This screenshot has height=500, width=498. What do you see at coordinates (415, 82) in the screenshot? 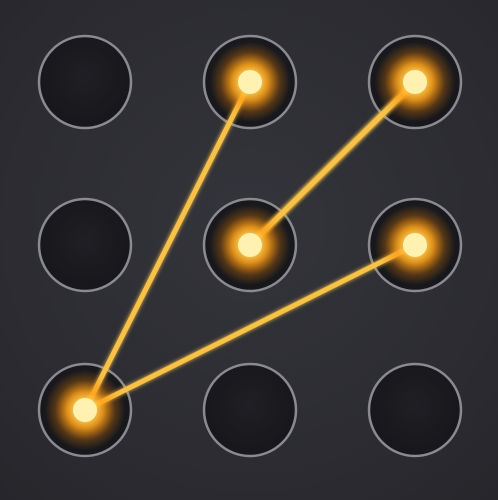
I see `pattern-dot-3-core` at bounding box center [415, 82].